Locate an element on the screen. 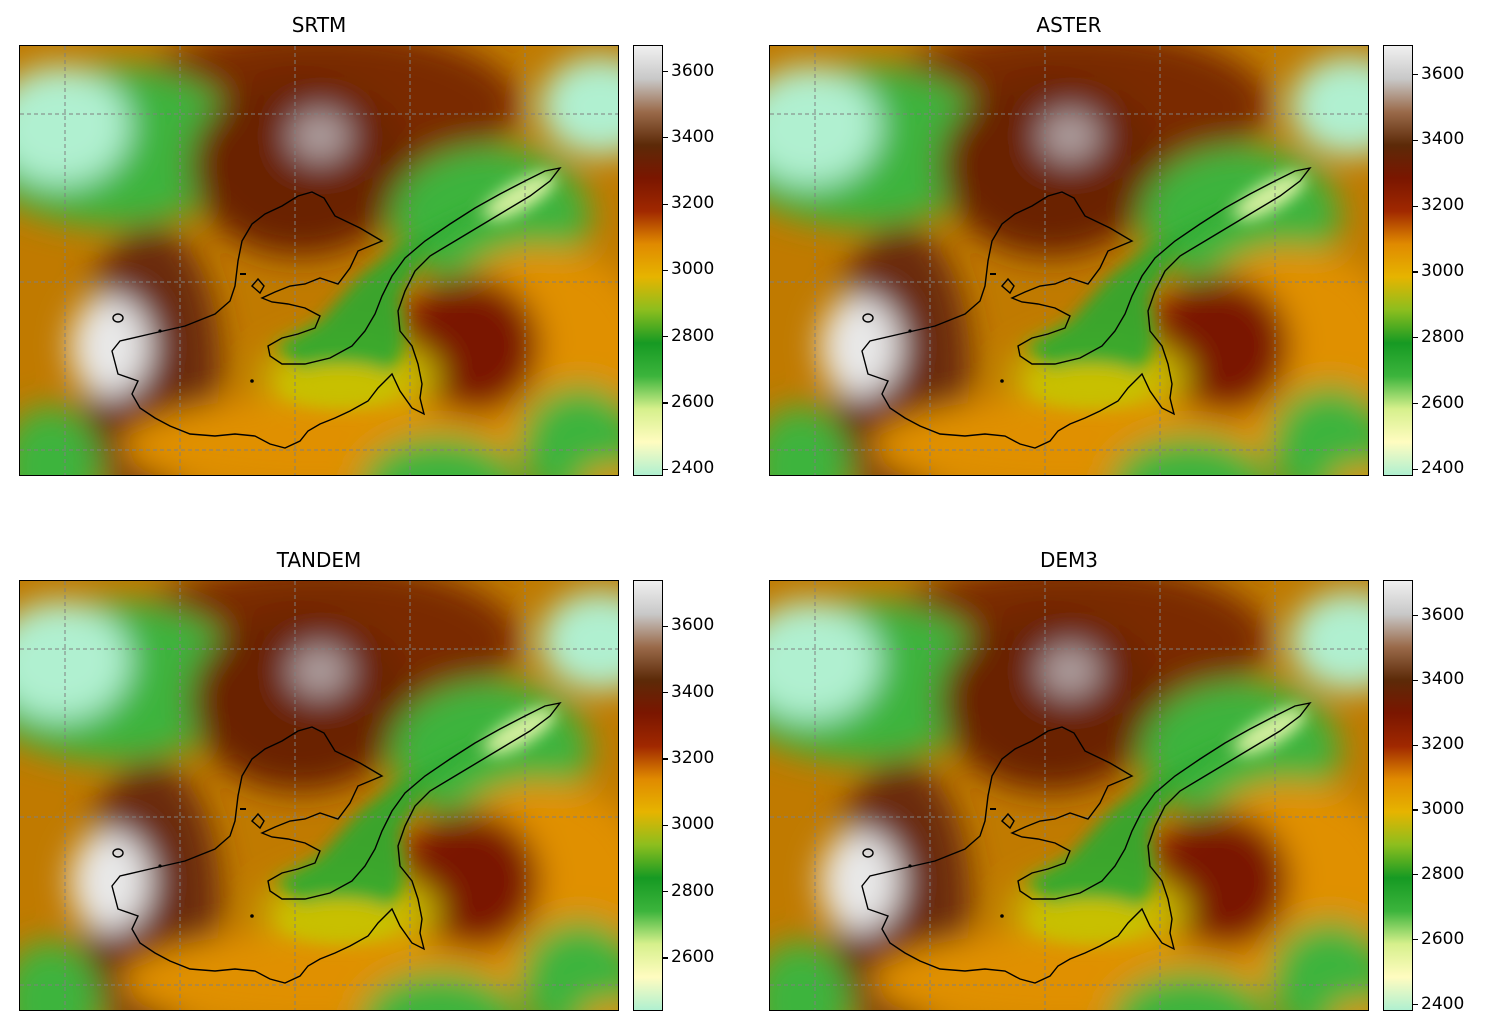  map-title: ASTER is located at coordinates (1069, 25).